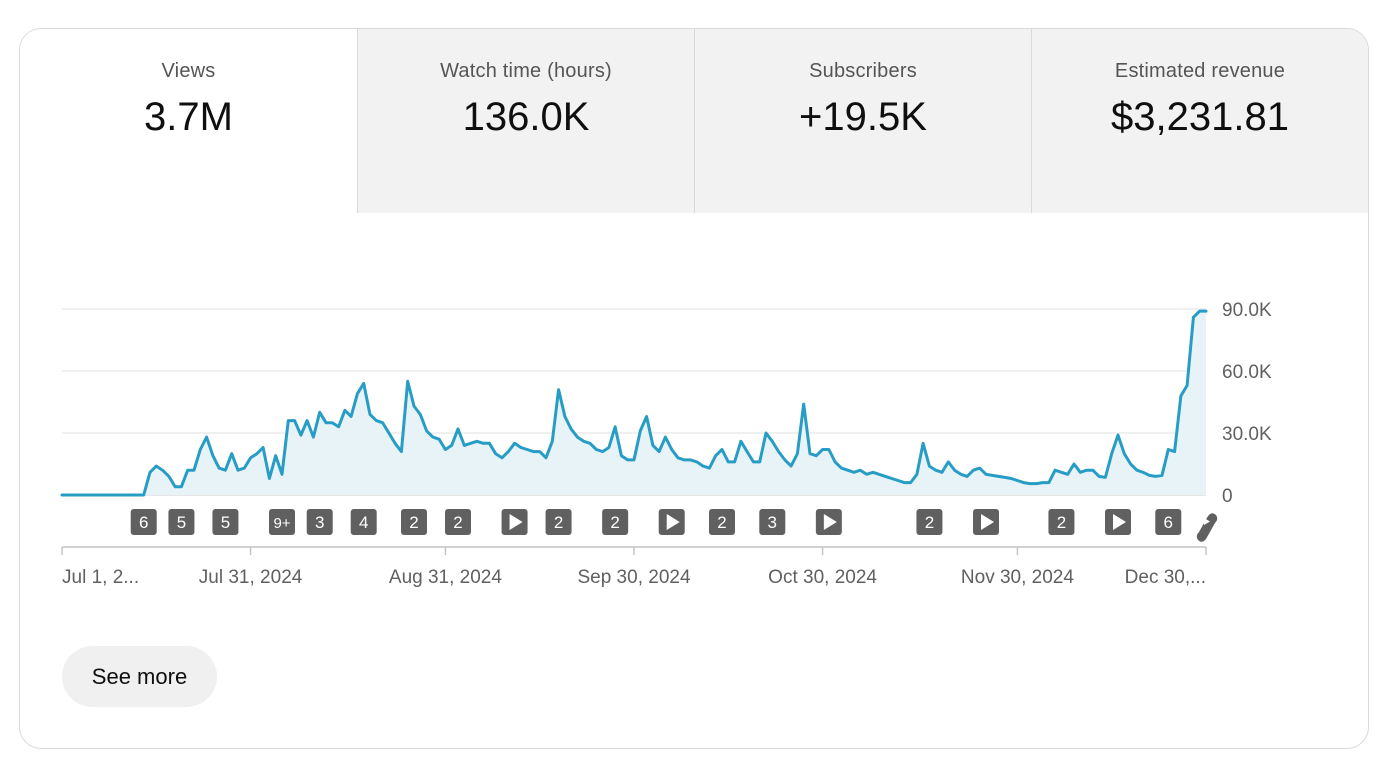 This screenshot has width=1400, height=777. I want to click on upload-count-marker: 9+, so click(282, 522).